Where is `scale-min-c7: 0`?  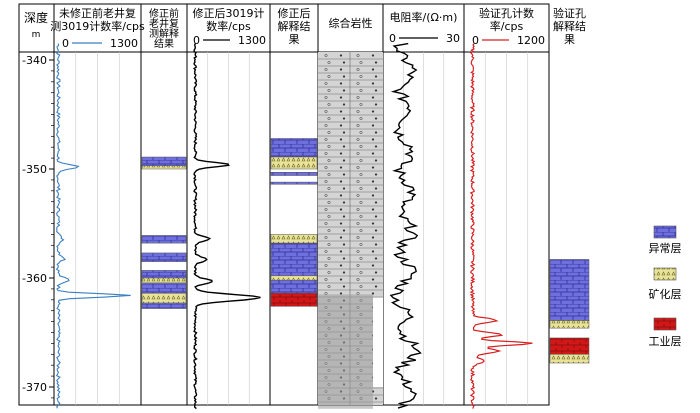
scale-min-c7: 0 is located at coordinates (475, 40).